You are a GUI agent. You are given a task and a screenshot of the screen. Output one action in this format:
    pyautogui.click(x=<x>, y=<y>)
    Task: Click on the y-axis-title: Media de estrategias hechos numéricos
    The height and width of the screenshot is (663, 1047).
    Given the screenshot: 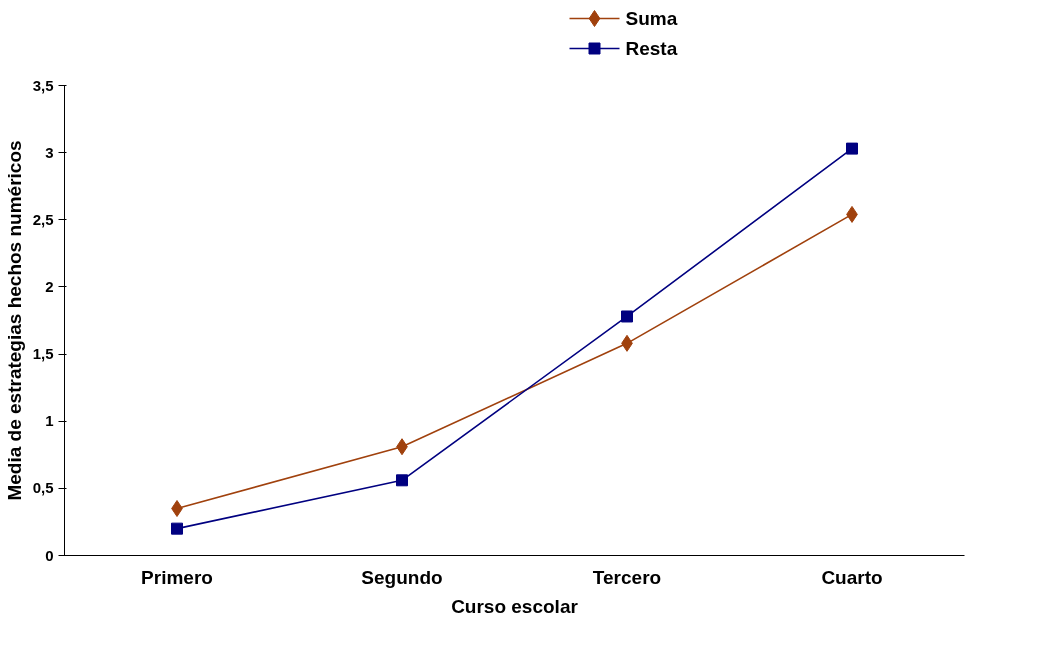 What is the action you would take?
    pyautogui.click(x=14, y=320)
    